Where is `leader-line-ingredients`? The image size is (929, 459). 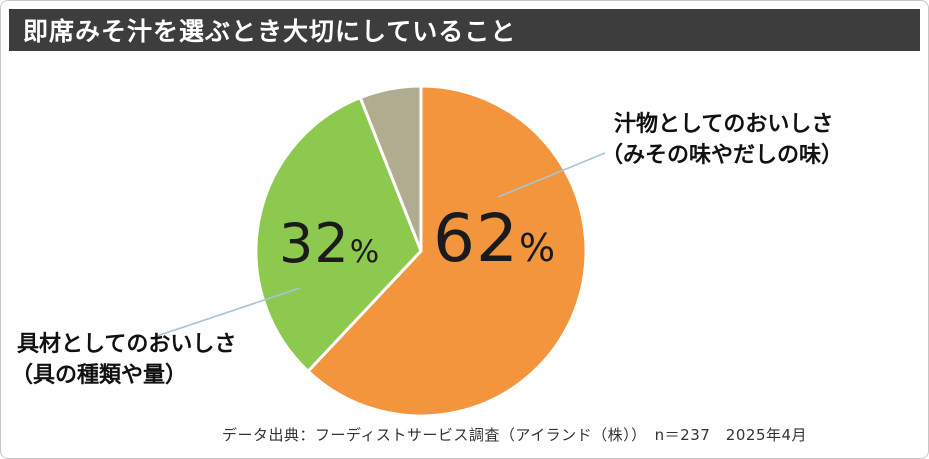 leader-line-ingredients is located at coordinates (227, 312).